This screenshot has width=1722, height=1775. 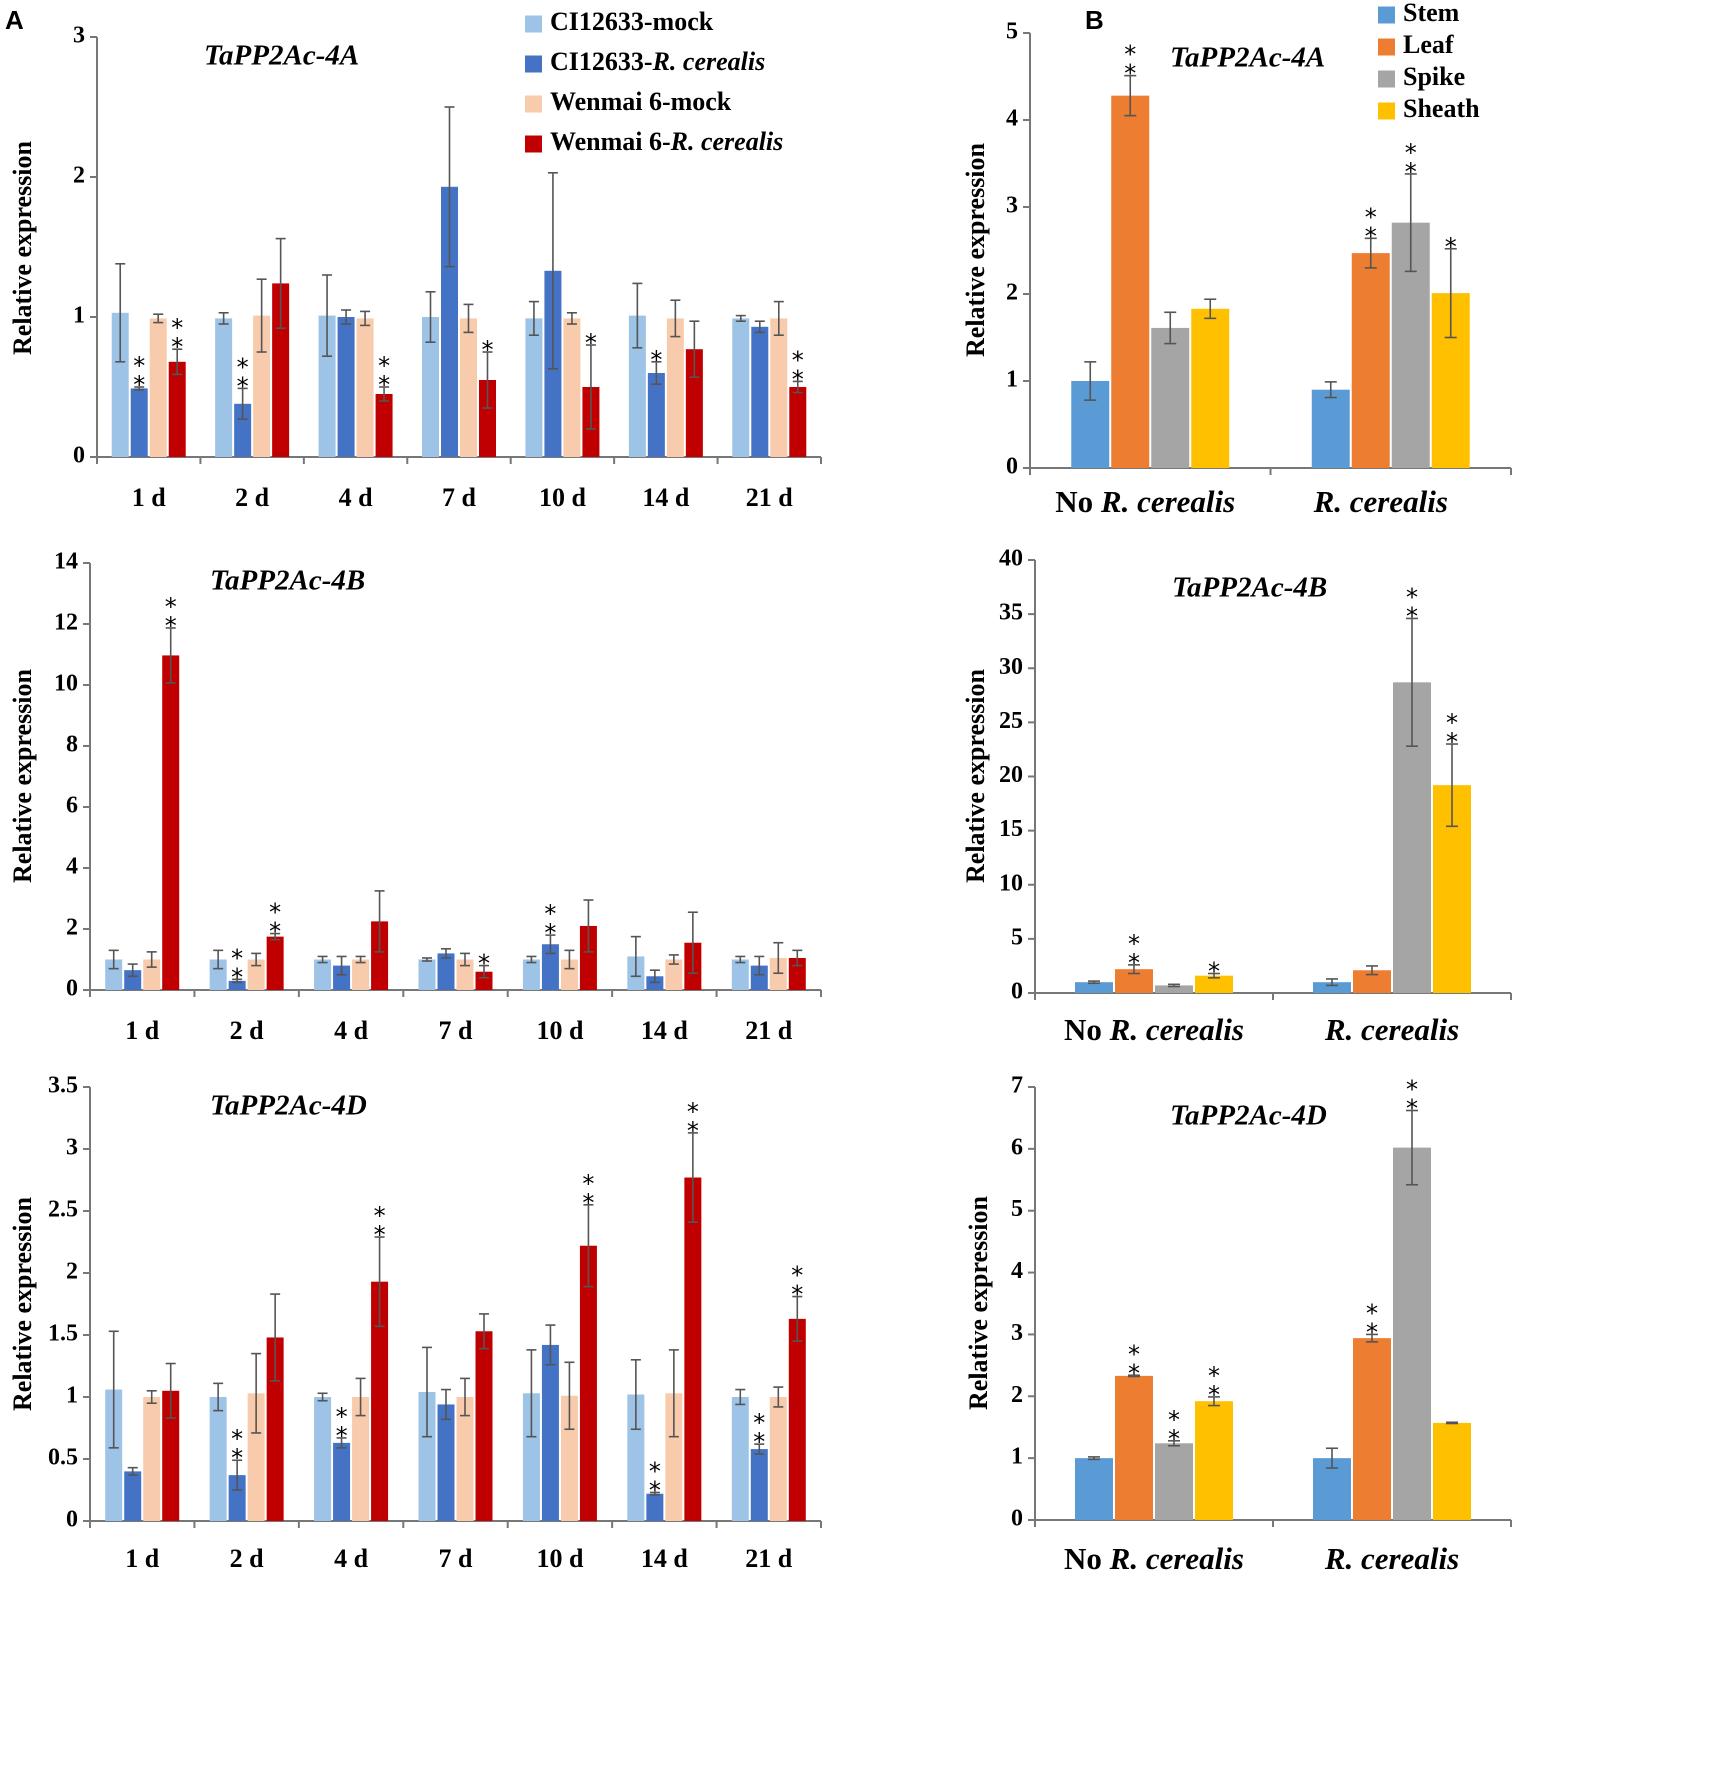 I want to click on bar-wenmai-6-mock-2-d, so click(x=256, y=1457).